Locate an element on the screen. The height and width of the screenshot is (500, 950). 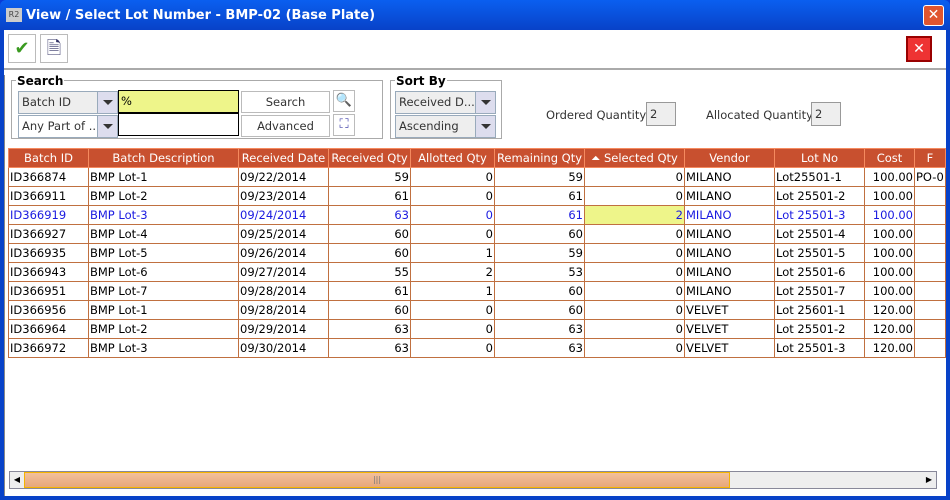
table-cell: ID366972 is located at coordinates (48, 348).